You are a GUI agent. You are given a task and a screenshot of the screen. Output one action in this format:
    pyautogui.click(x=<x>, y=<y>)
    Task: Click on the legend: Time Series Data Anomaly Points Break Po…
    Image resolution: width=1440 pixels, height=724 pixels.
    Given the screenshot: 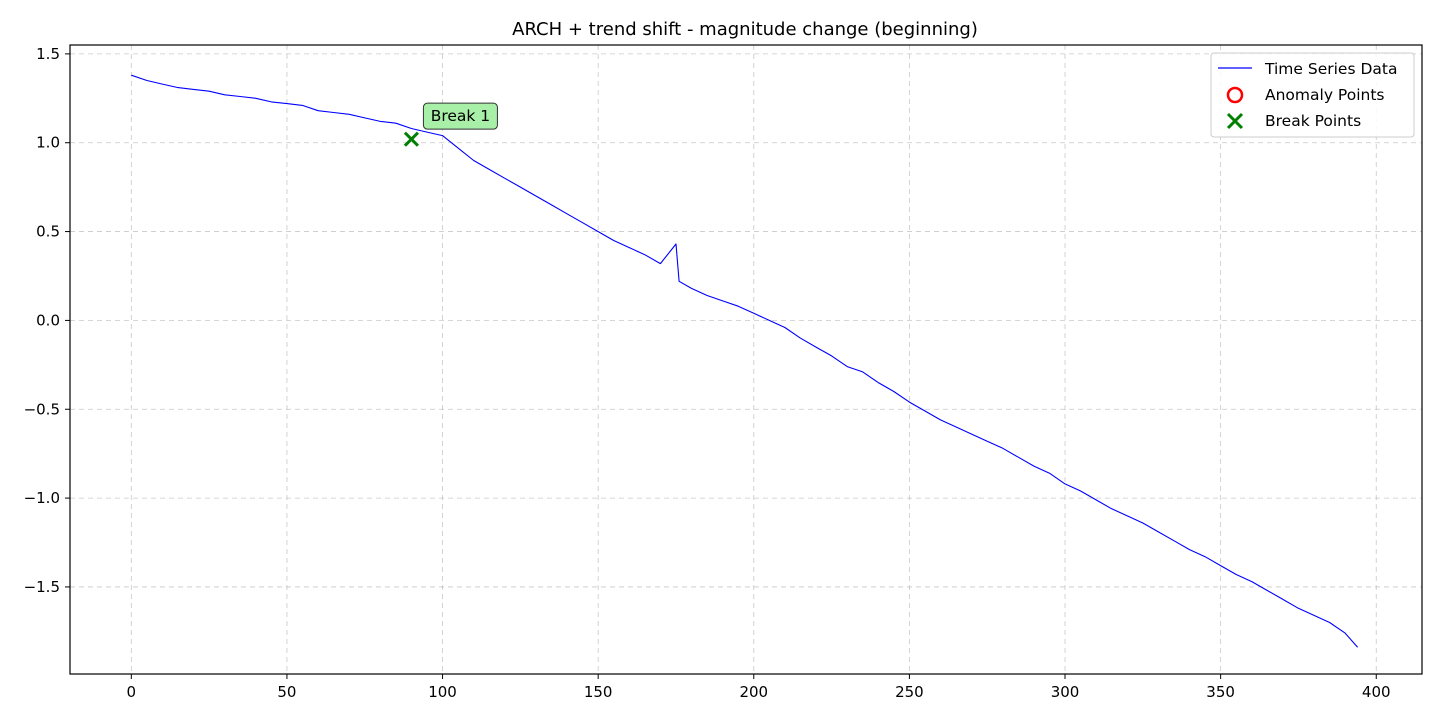 What is the action you would take?
    pyautogui.click(x=1312, y=95)
    